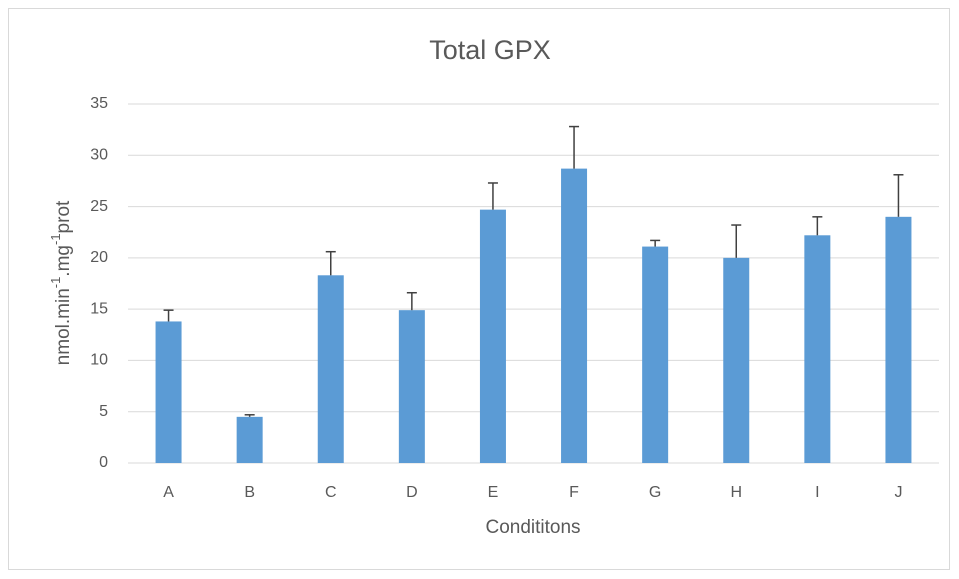 Image resolution: width=959 pixels, height=579 pixels. I want to click on y-tick-label: 25, so click(99, 206).